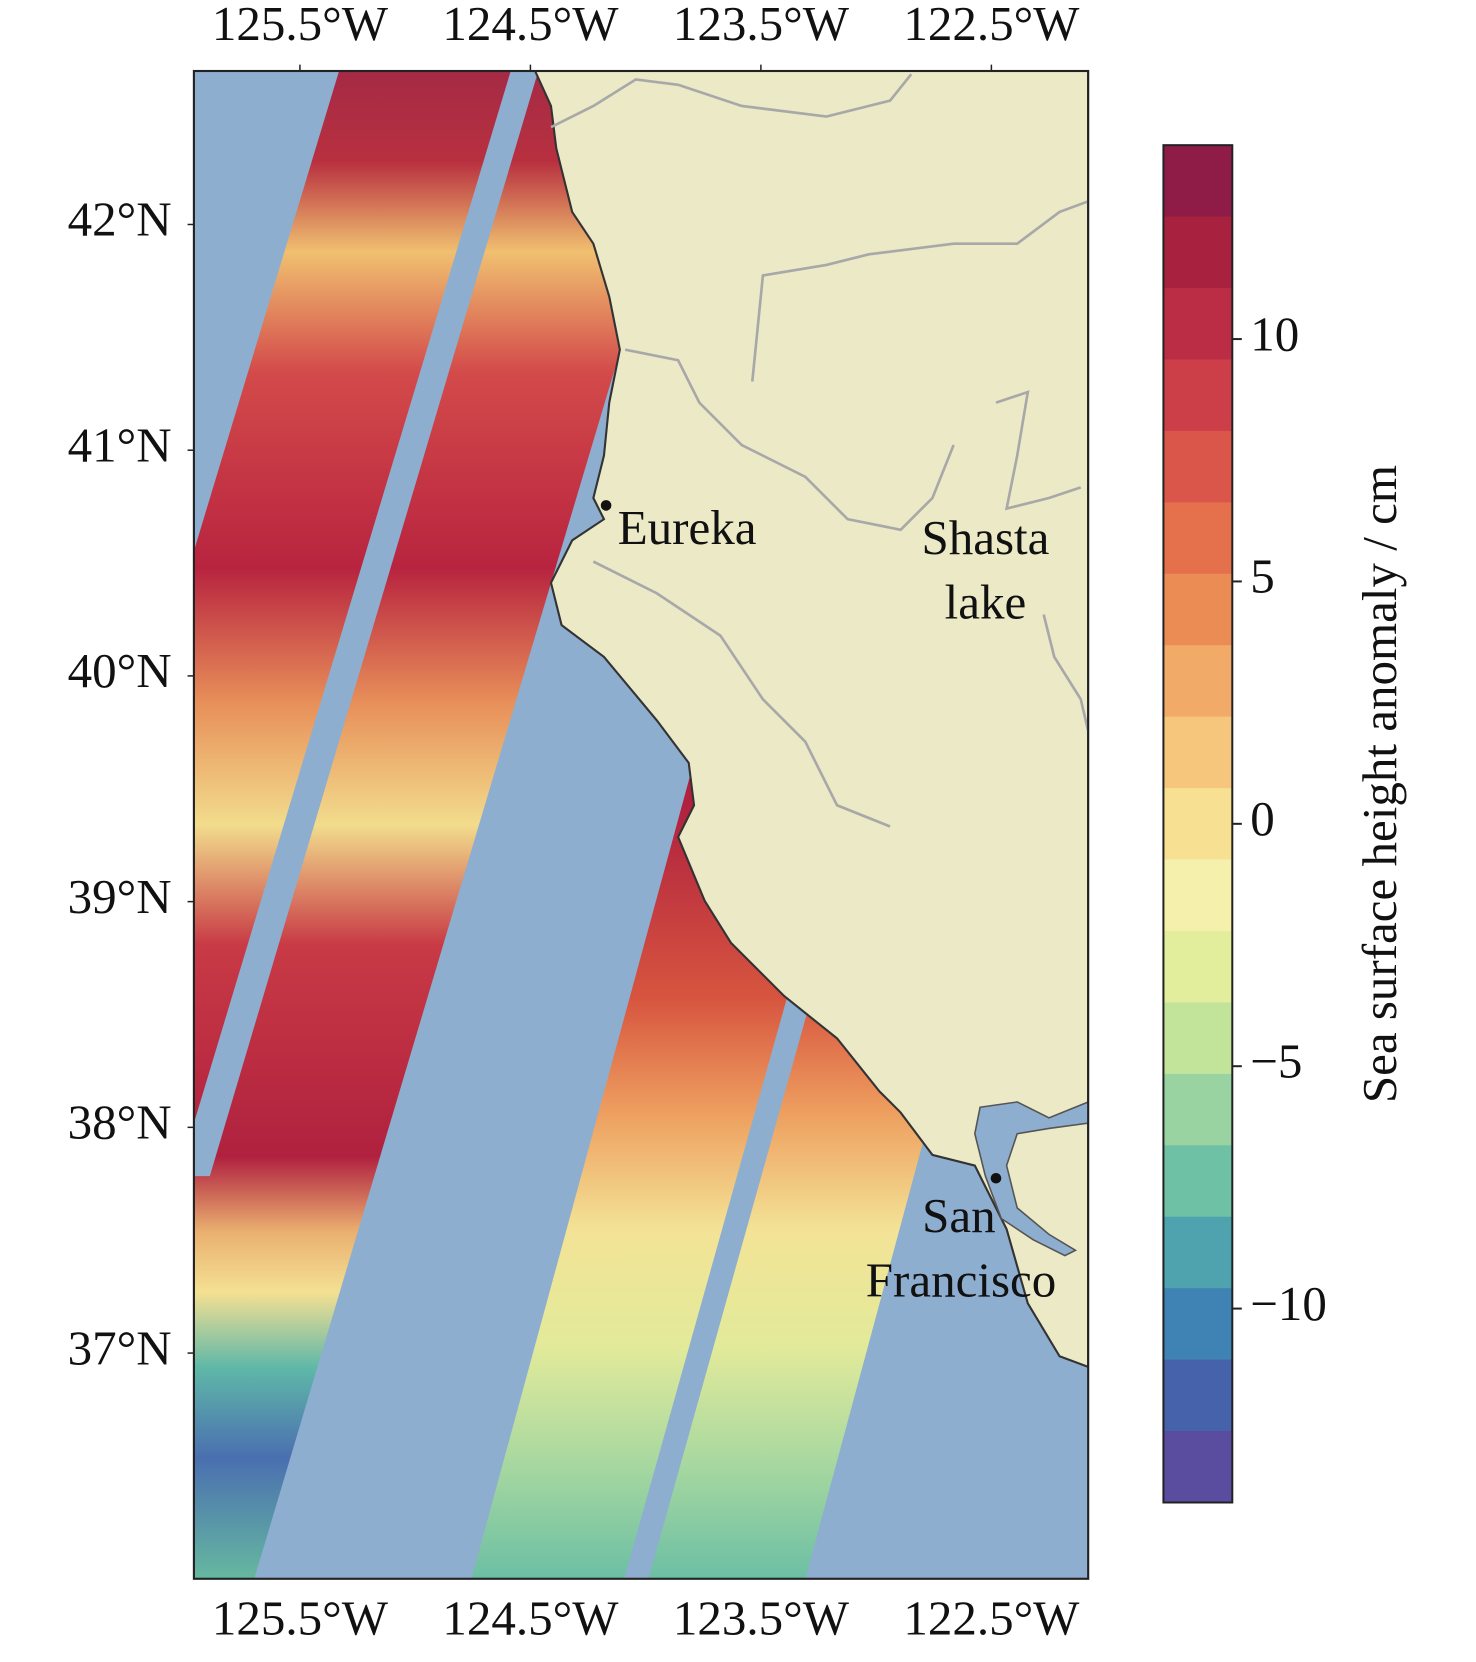  I want to click on colorbar-tick-label: 0, so click(1262, 818).